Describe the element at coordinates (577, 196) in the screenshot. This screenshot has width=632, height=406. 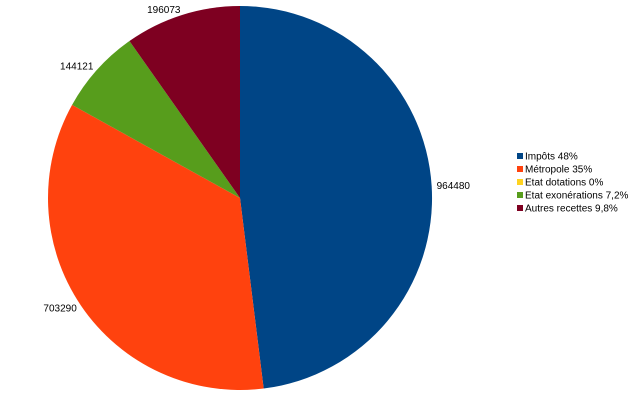
I see `legend-label-3: Etat exonérations 7,2%` at that location.